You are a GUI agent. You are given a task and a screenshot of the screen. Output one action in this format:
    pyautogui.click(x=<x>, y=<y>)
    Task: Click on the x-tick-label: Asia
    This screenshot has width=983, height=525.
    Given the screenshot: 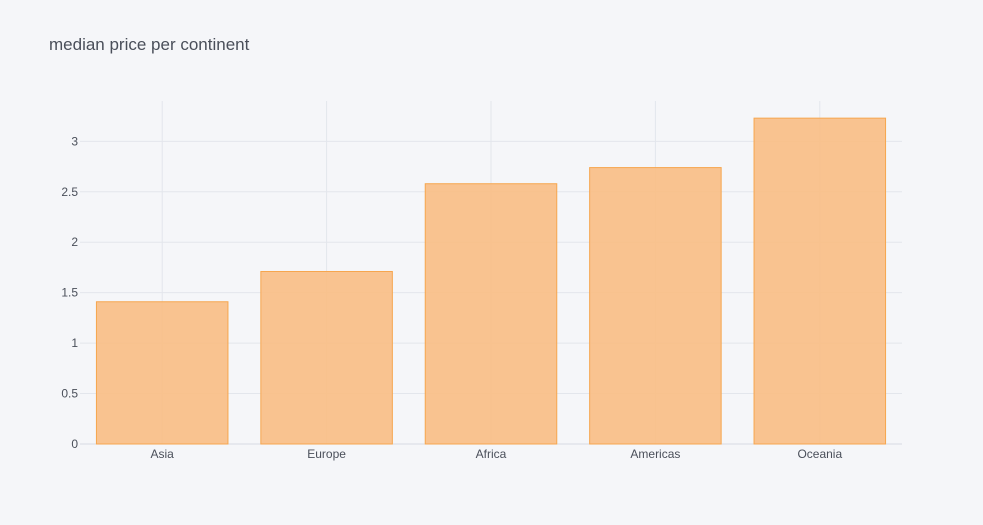 What is the action you would take?
    pyautogui.click(x=163, y=454)
    